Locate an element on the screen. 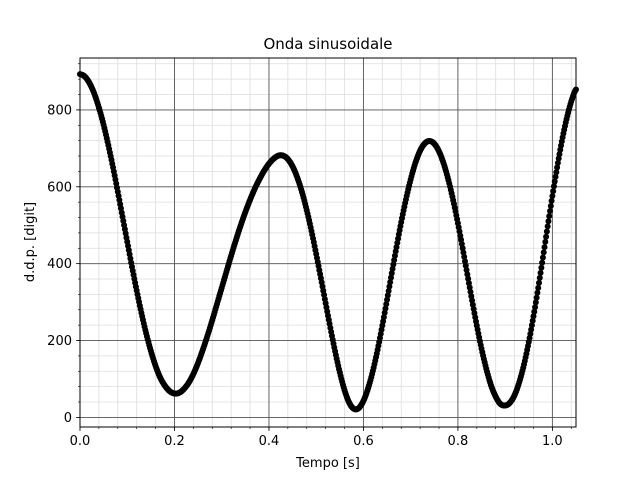 The width and height of the screenshot is (640, 480). y-tick-label: 800 is located at coordinates (59, 110).